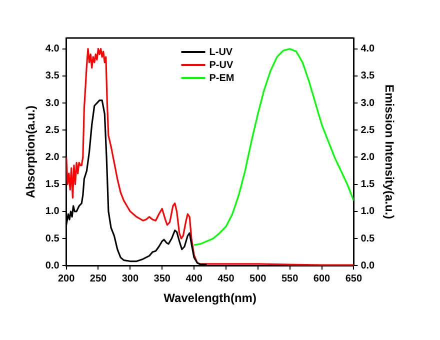 This screenshot has width=440, height=340. I want to click on x-tick-label: 200, so click(67, 278).